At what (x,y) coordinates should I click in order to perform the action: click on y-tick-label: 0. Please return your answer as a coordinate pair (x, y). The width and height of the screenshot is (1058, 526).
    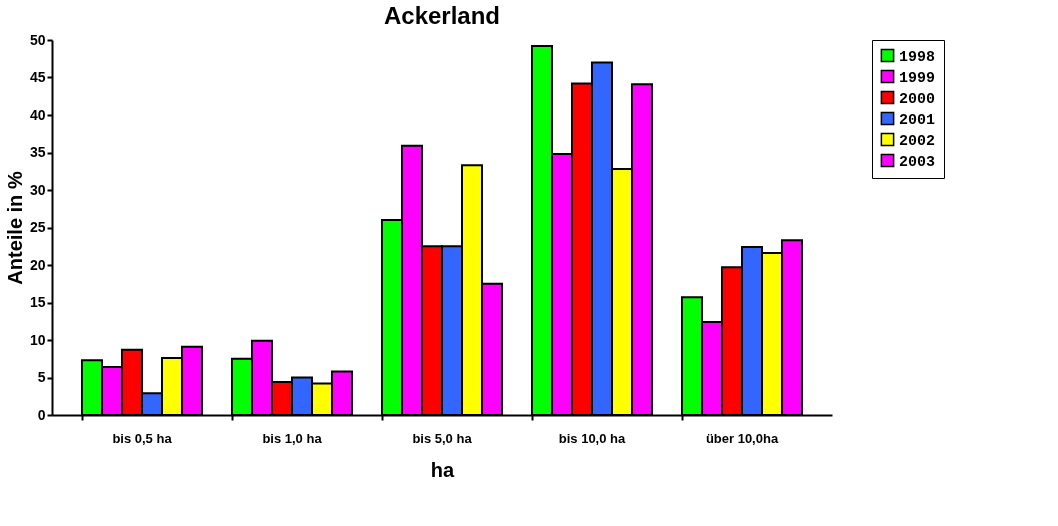
    Looking at the image, I should click on (41, 414).